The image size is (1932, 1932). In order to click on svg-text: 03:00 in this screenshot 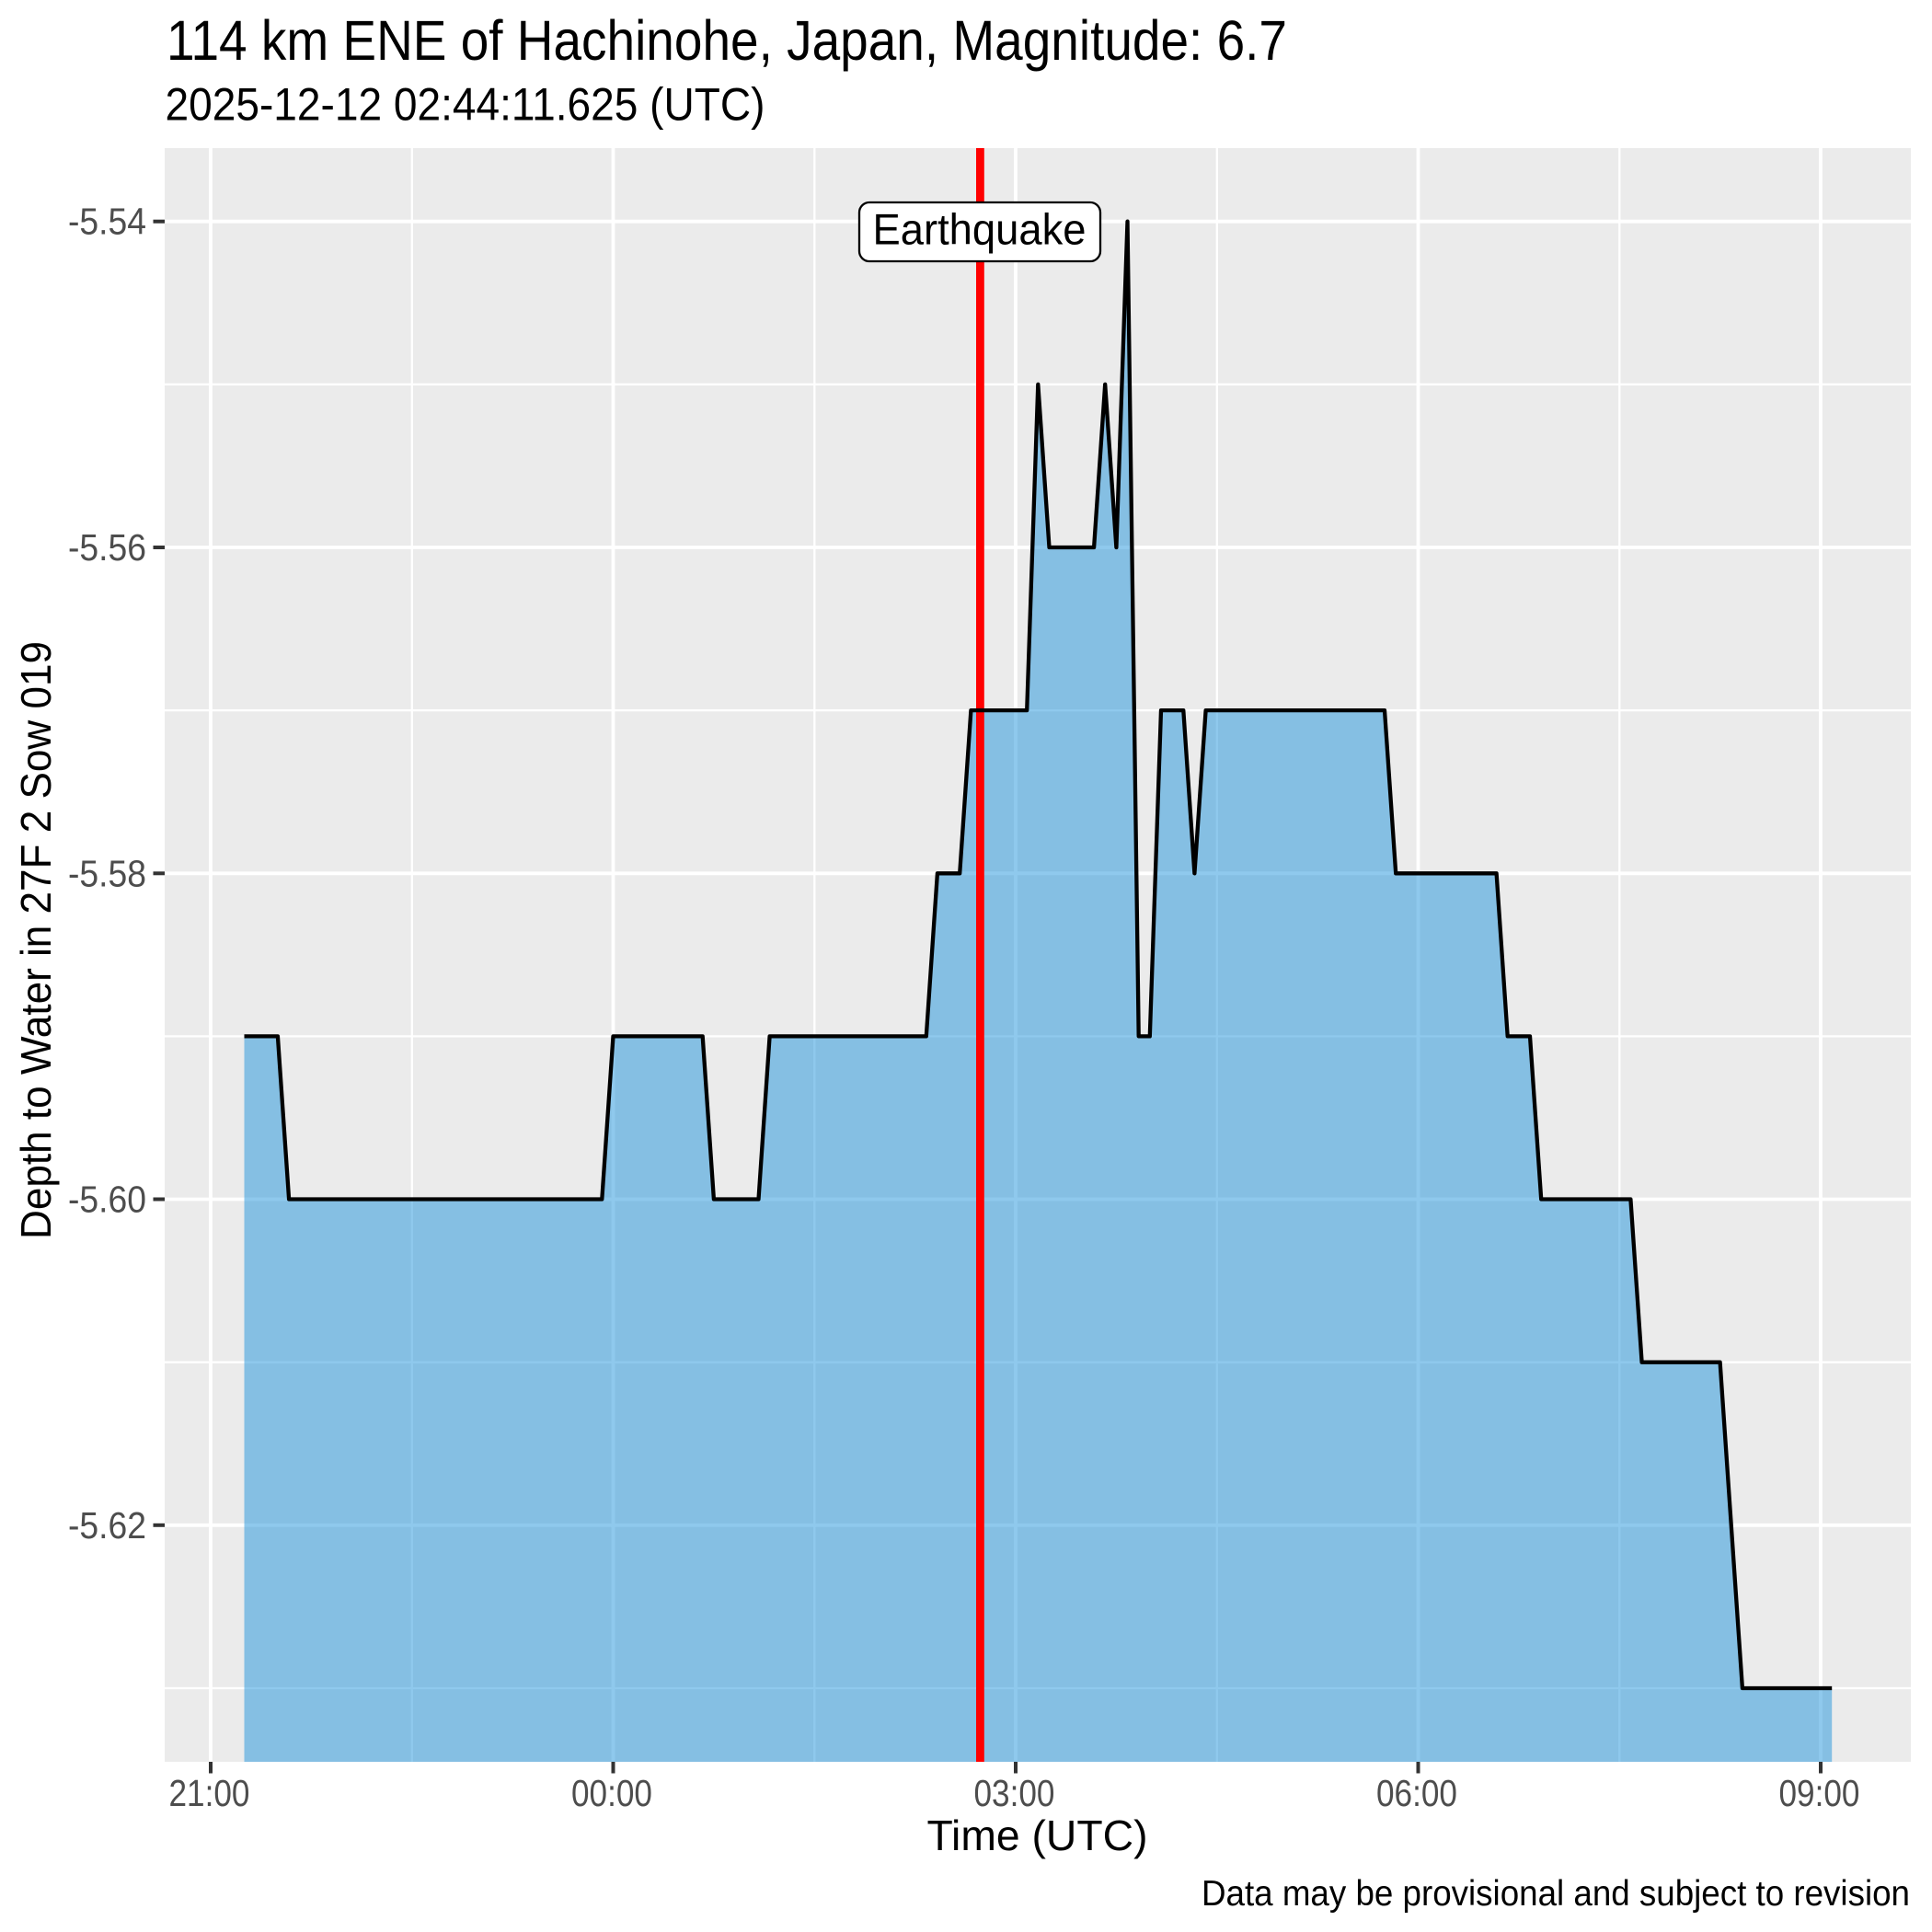, I will do `click(1014, 1793)`.